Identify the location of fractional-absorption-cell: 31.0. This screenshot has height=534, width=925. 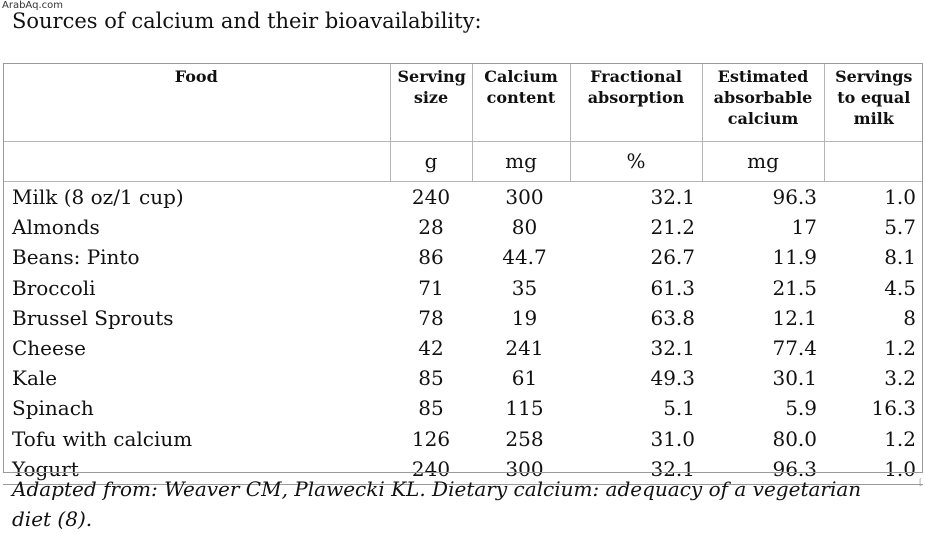
(672, 438).